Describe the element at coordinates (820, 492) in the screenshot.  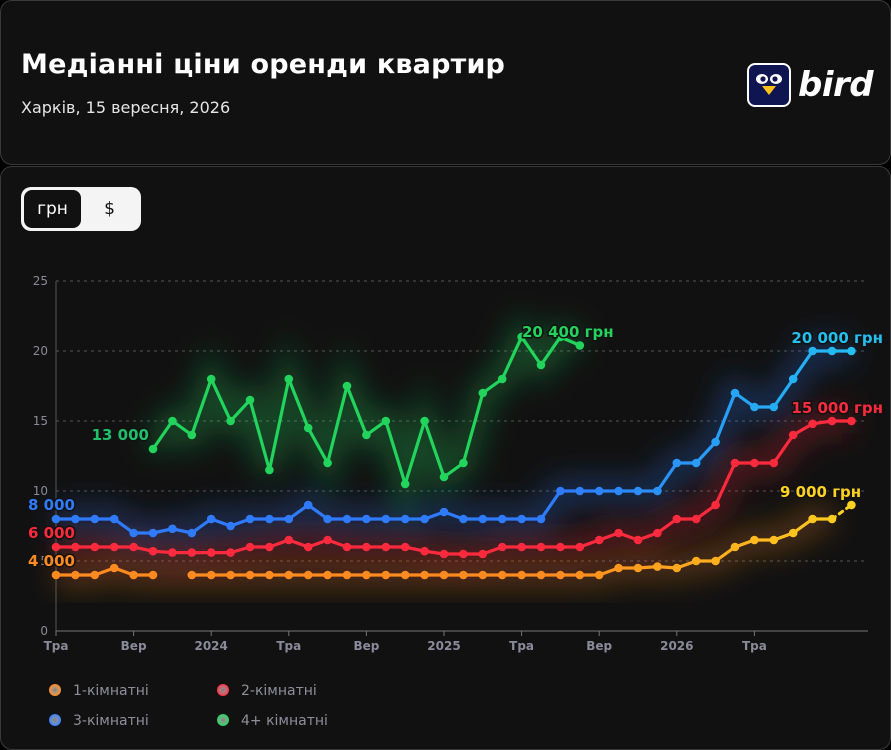
I see `series-1-end-label: 9 000 грн` at that location.